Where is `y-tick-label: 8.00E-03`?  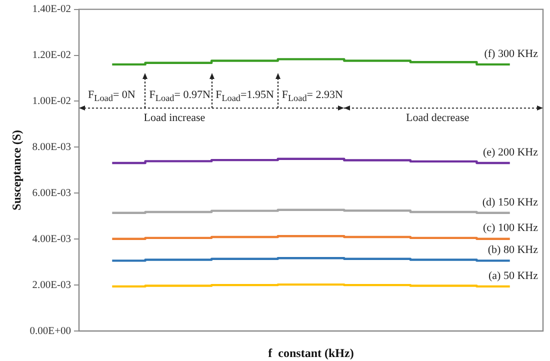
y-tick-label: 8.00E-03 is located at coordinates (51, 147).